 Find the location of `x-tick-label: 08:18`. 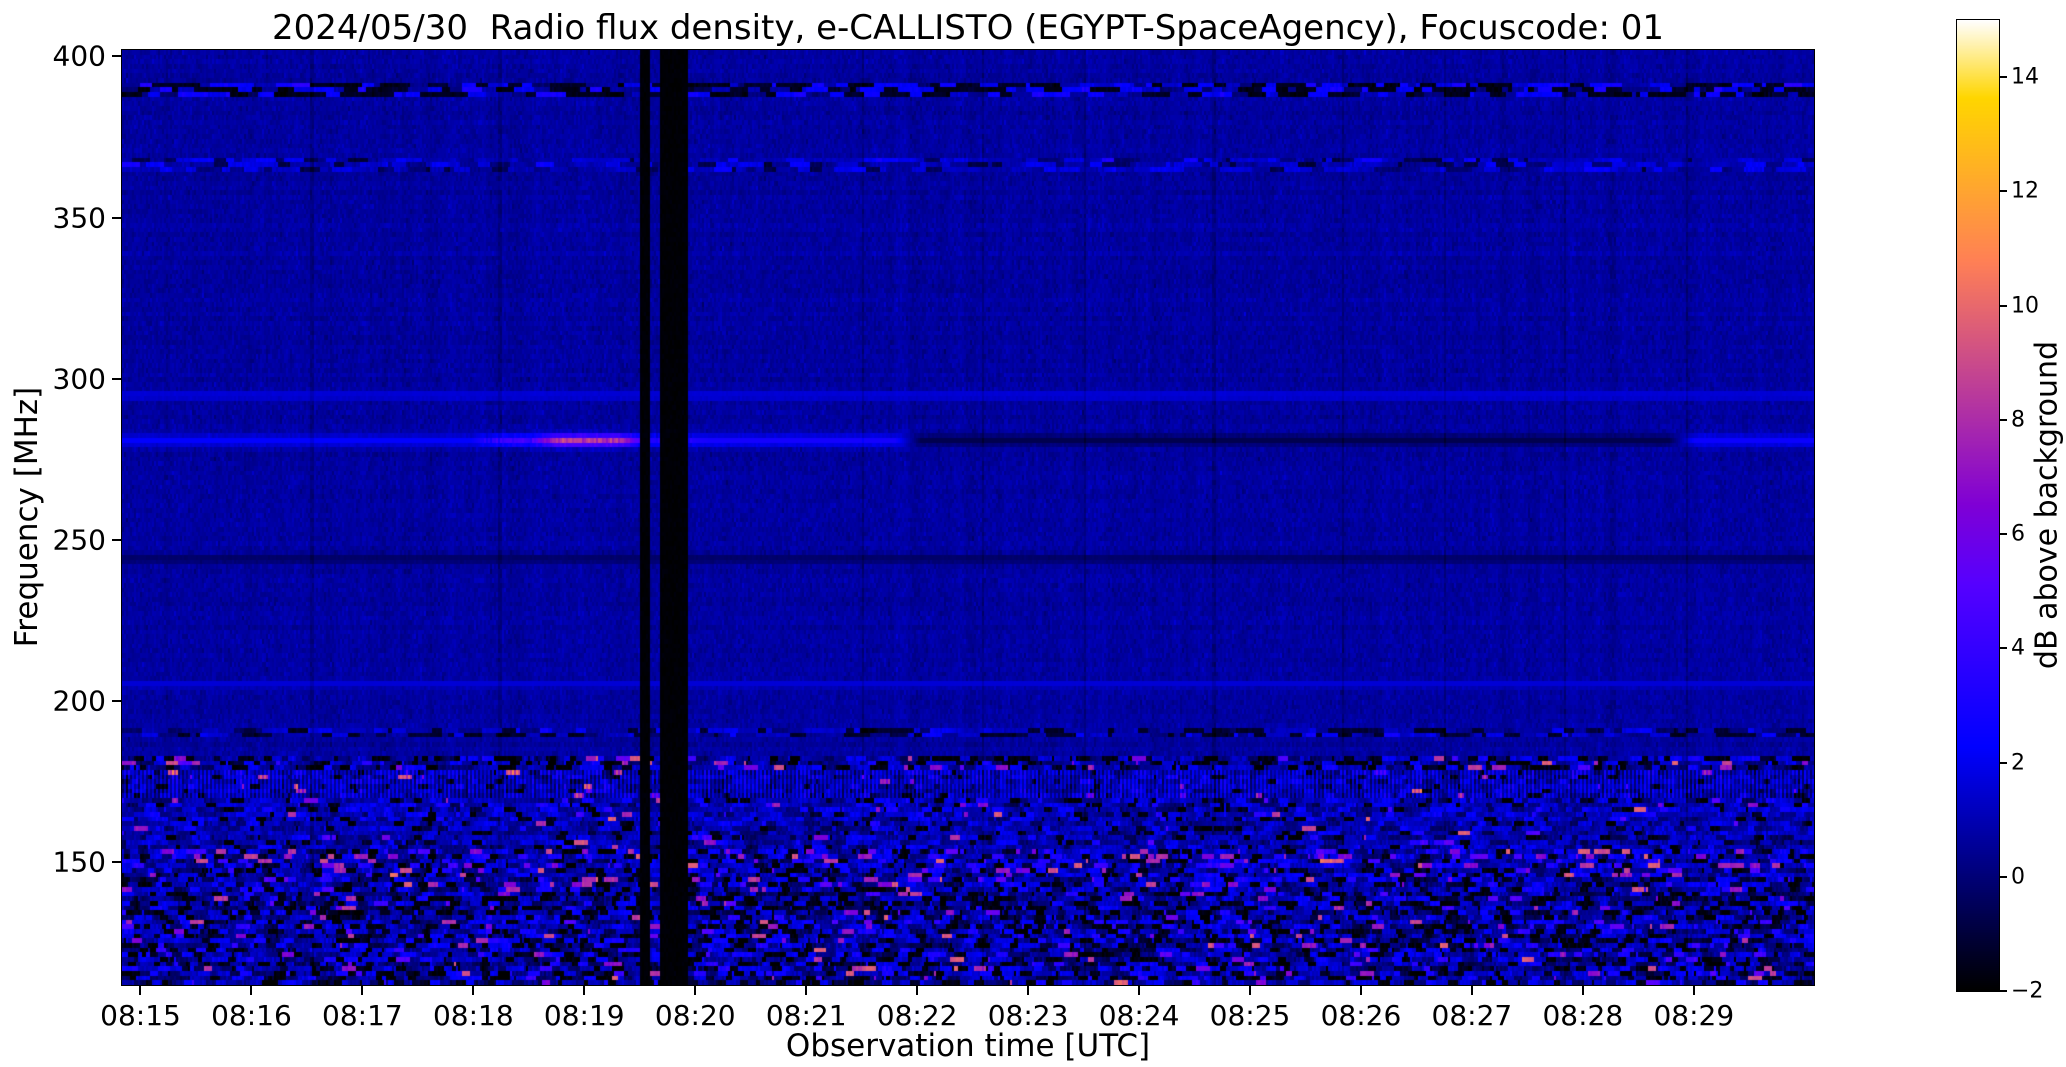

x-tick-label: 08:18 is located at coordinates (473, 1015).